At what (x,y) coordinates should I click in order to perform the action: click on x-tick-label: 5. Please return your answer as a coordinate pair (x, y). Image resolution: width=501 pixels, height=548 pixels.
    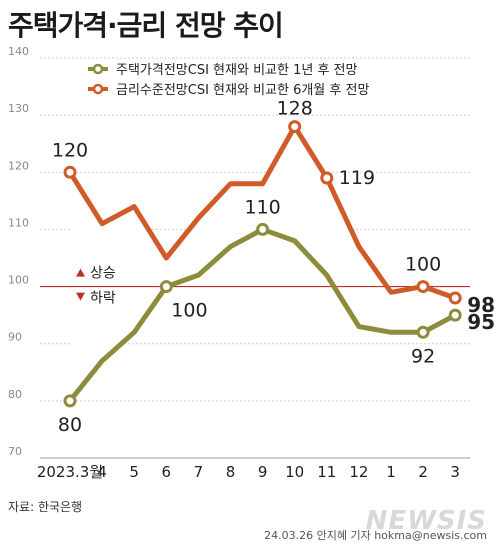
    Looking at the image, I should click on (134, 472).